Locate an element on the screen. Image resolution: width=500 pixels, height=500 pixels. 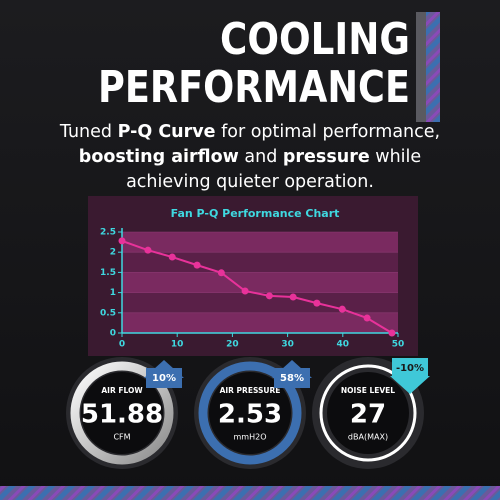
x-tick-label: 30 is located at coordinates (287, 345).